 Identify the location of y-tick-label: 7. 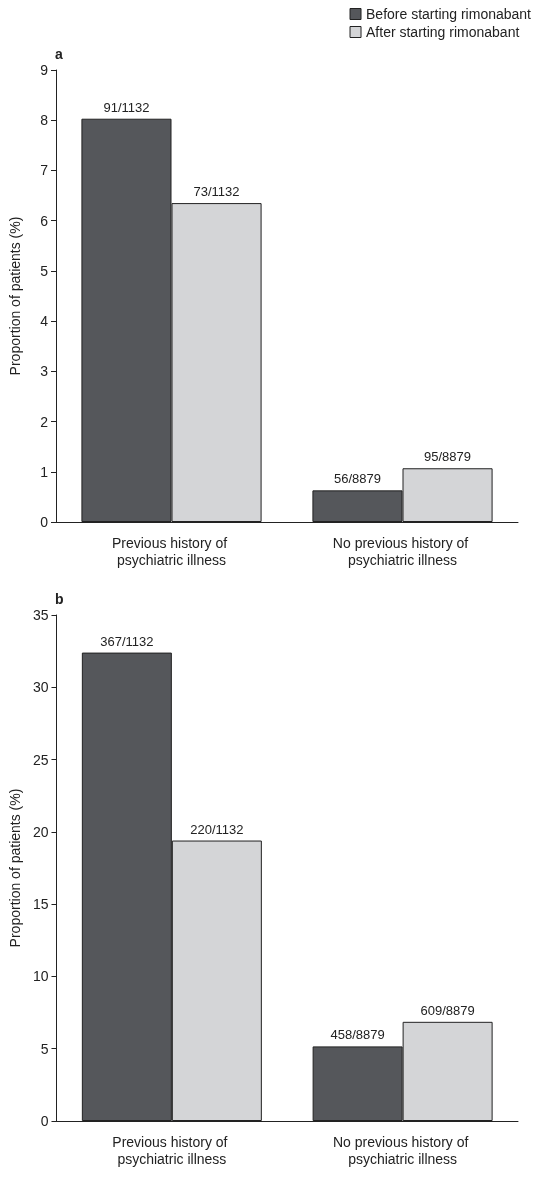
(44, 170).